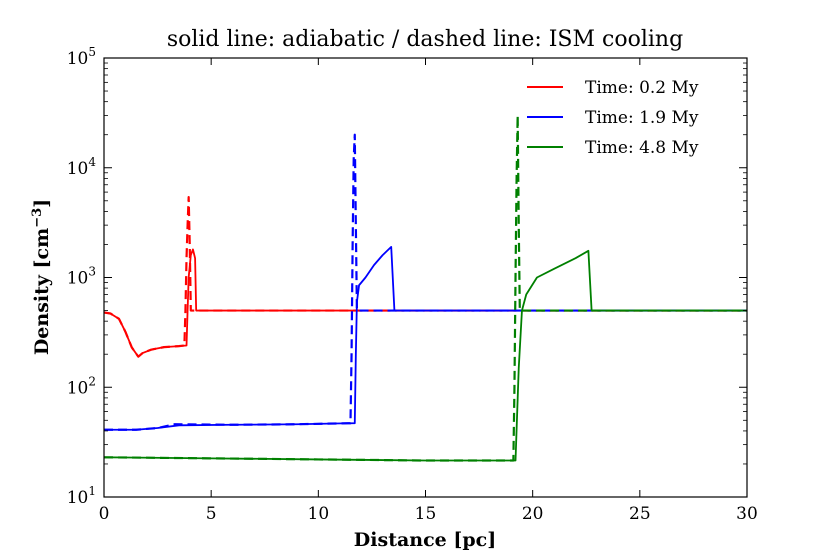 The height and width of the screenshot is (554, 830). I want to click on y-axis-label-close: ], so click(42, 203).